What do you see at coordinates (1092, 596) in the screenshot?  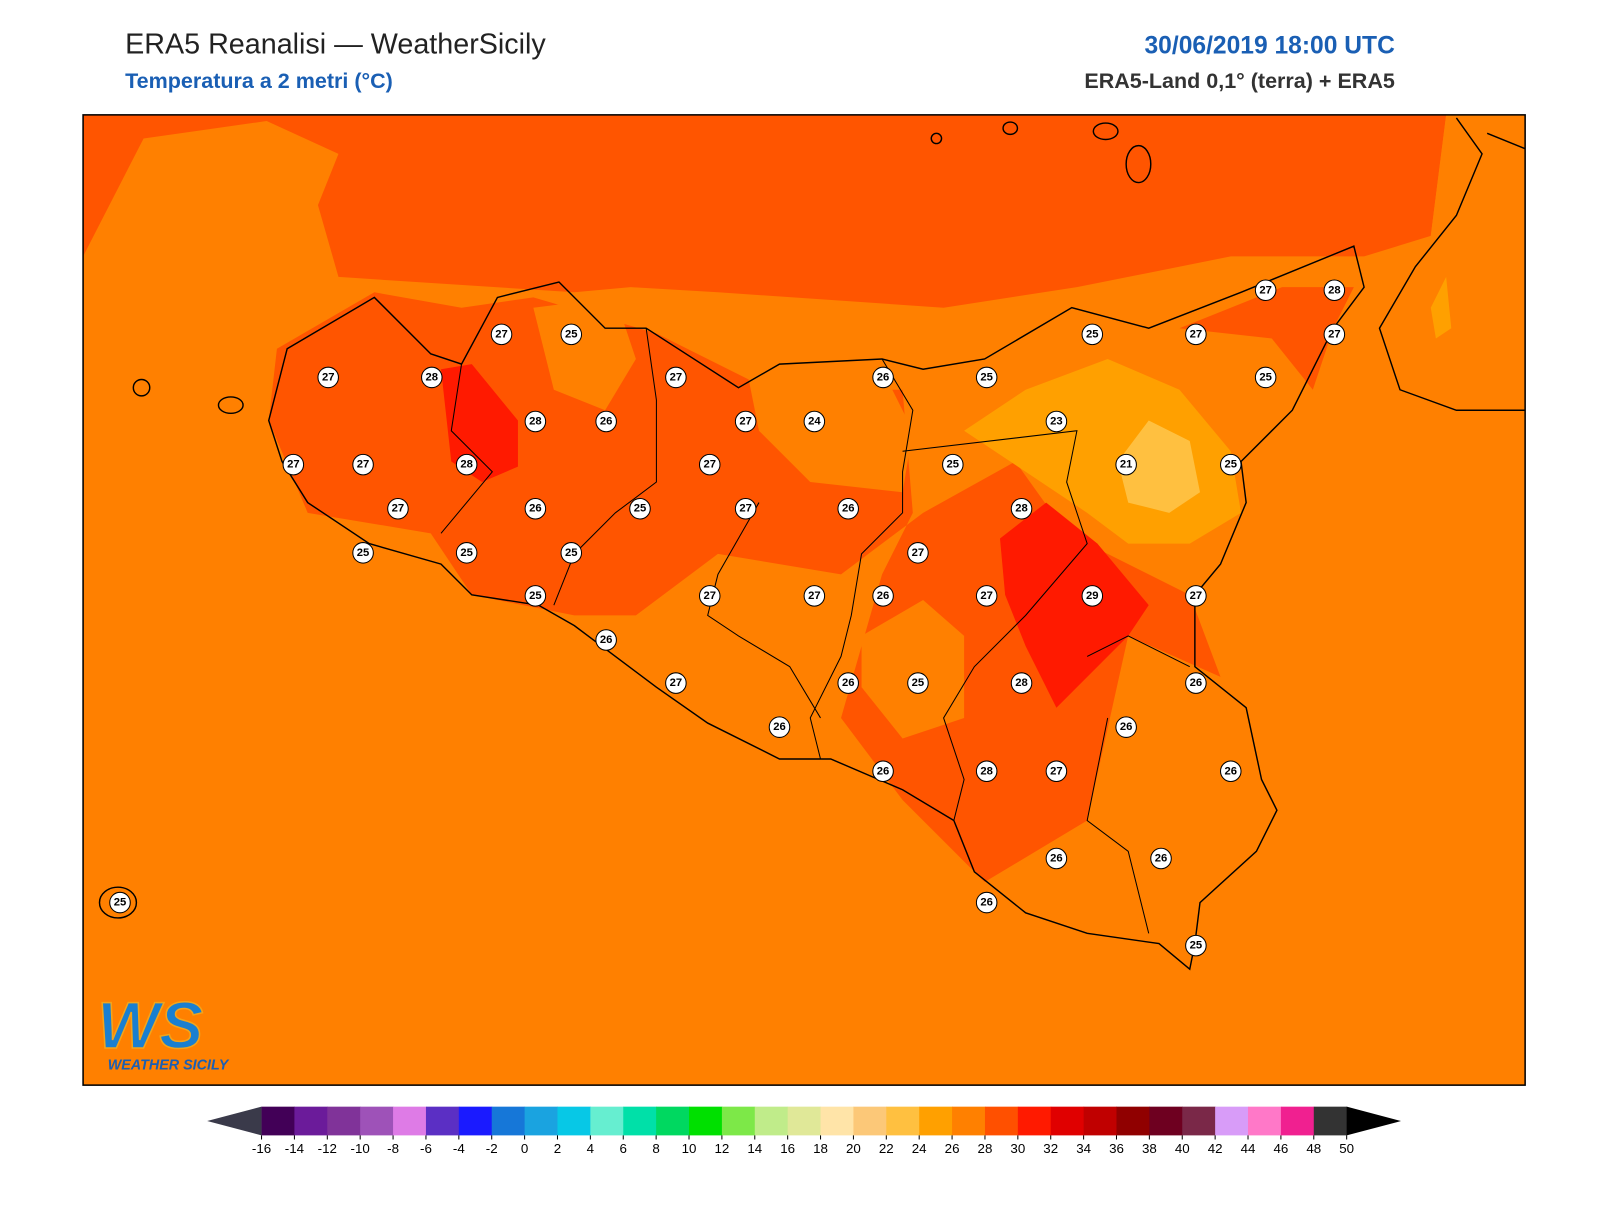 I see `station-value: 29` at bounding box center [1092, 596].